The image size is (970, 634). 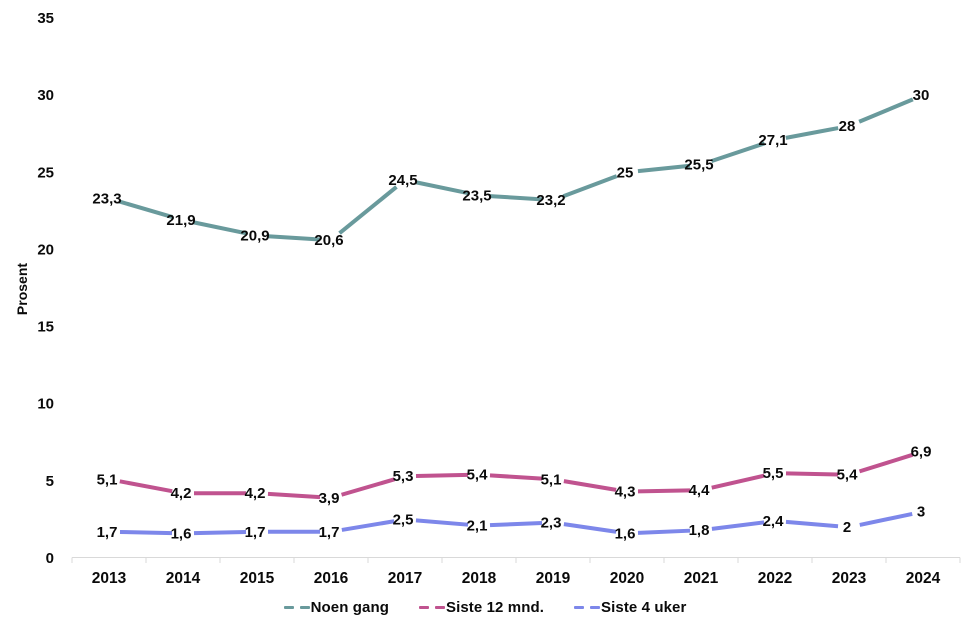 I want to click on x-axis-tick-label: 2024, so click(x=923, y=578).